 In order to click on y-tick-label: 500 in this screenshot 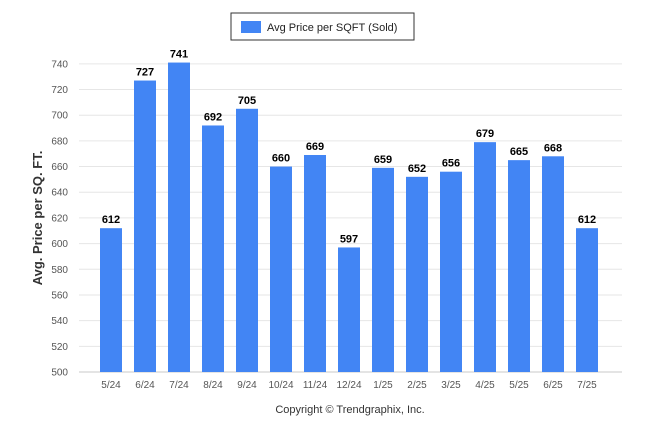, I will do `click(59, 373)`.